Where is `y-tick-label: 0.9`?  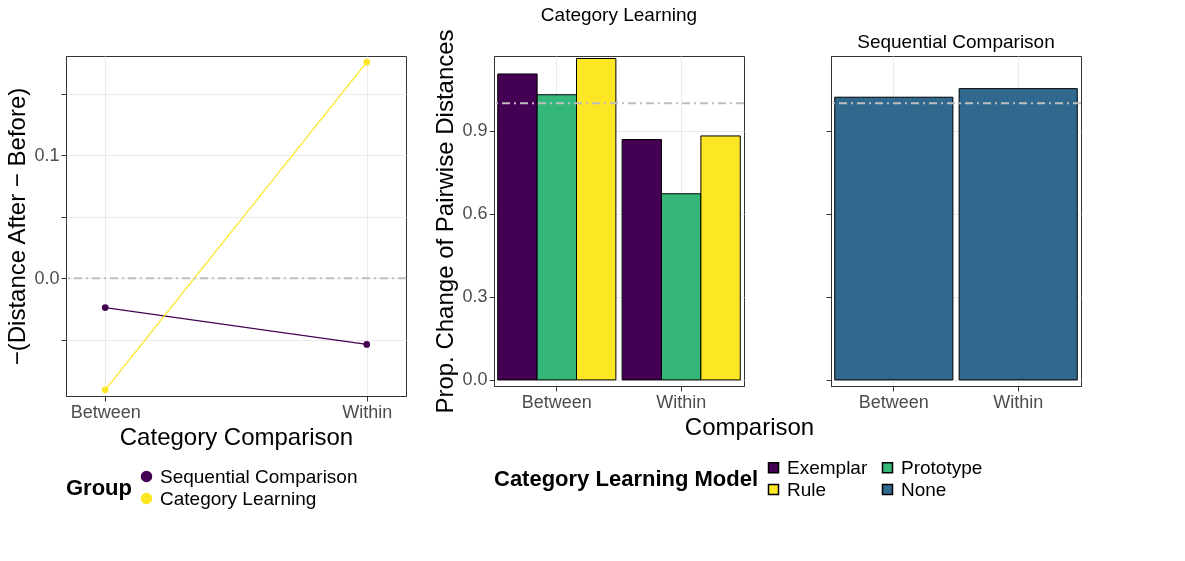 y-tick-label: 0.9 is located at coordinates (475, 130).